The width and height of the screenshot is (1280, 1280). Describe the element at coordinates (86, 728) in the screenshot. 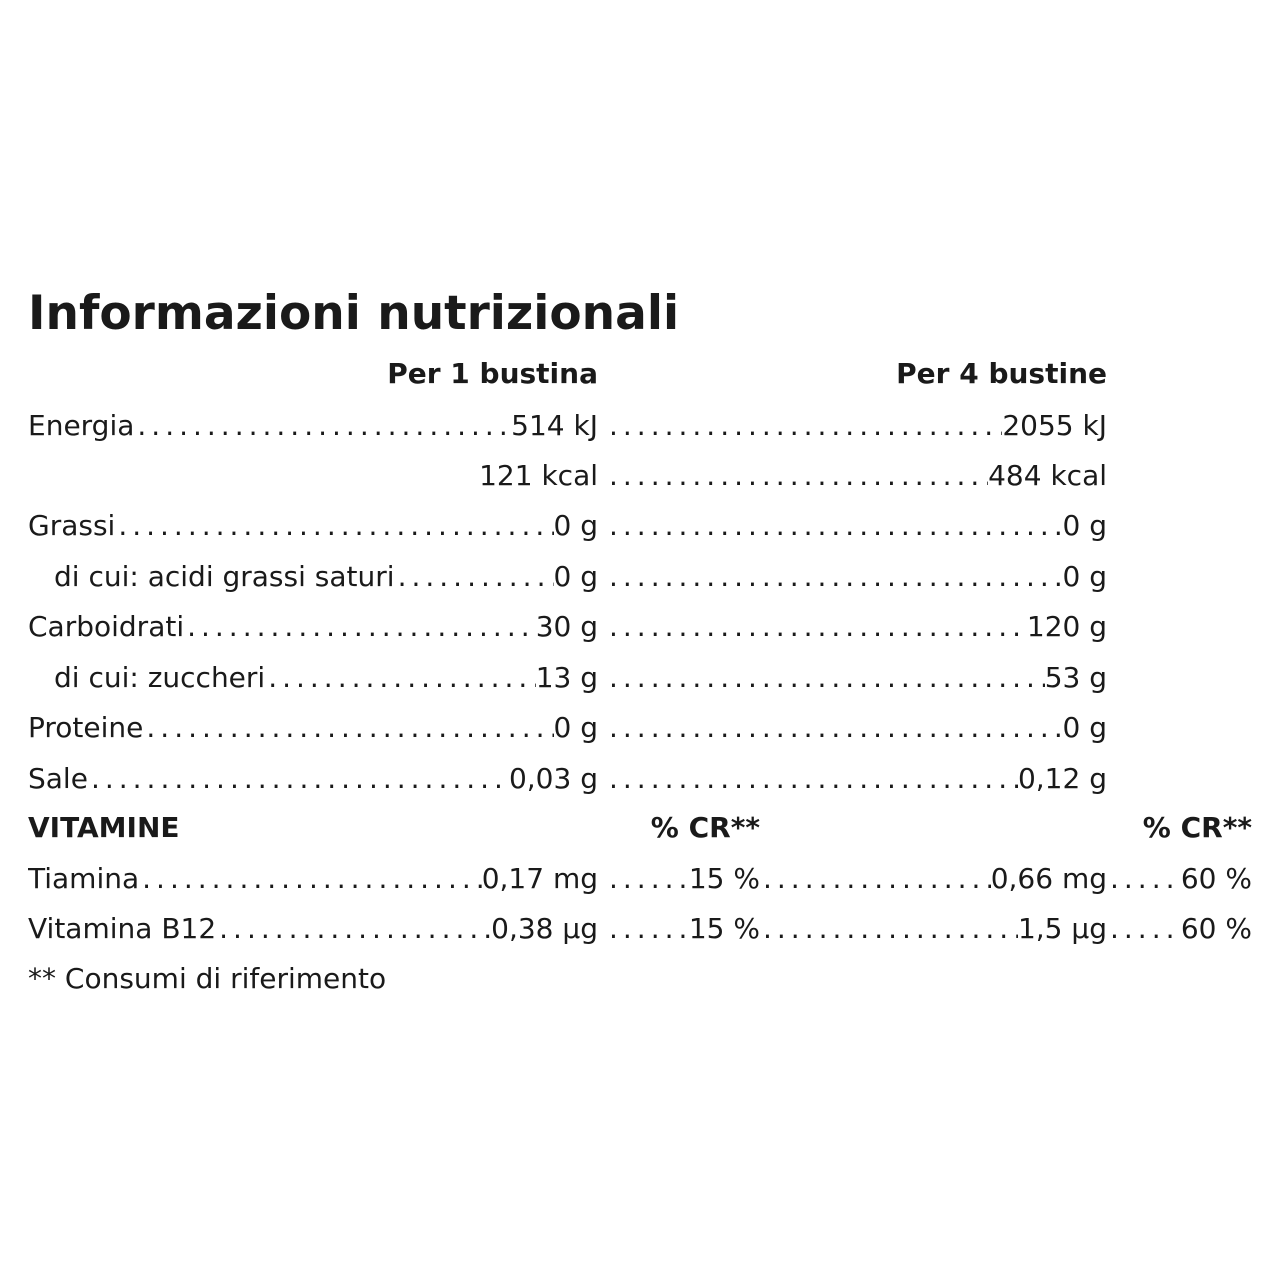

I see `nutrient-name: Proteine` at that location.